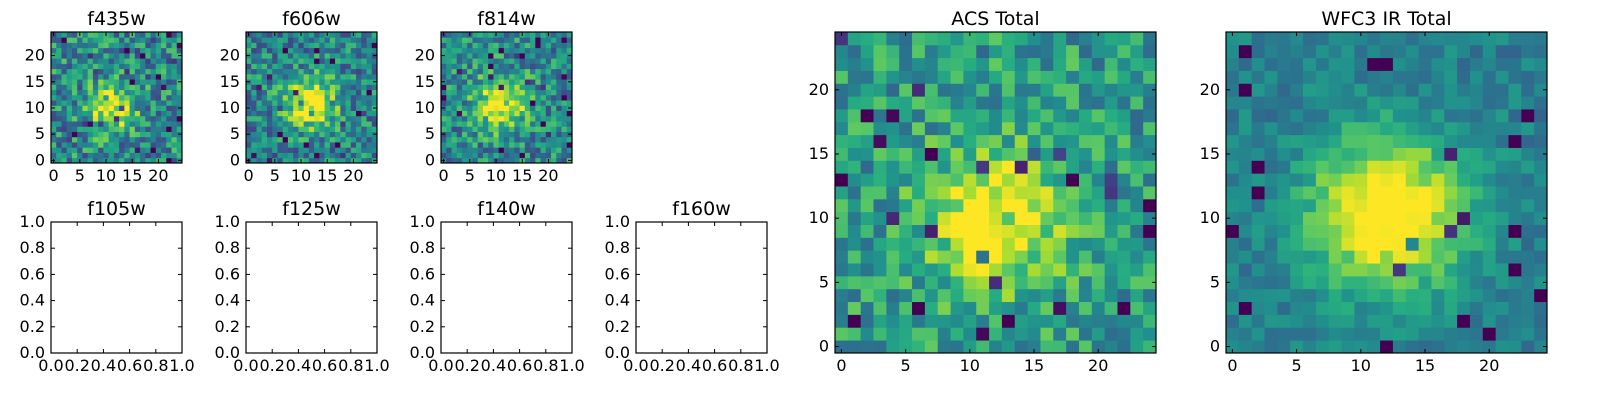 The width and height of the screenshot is (1600, 400). What do you see at coordinates (249, 175) in the screenshot?
I see `x-tick-label: 0` at bounding box center [249, 175].